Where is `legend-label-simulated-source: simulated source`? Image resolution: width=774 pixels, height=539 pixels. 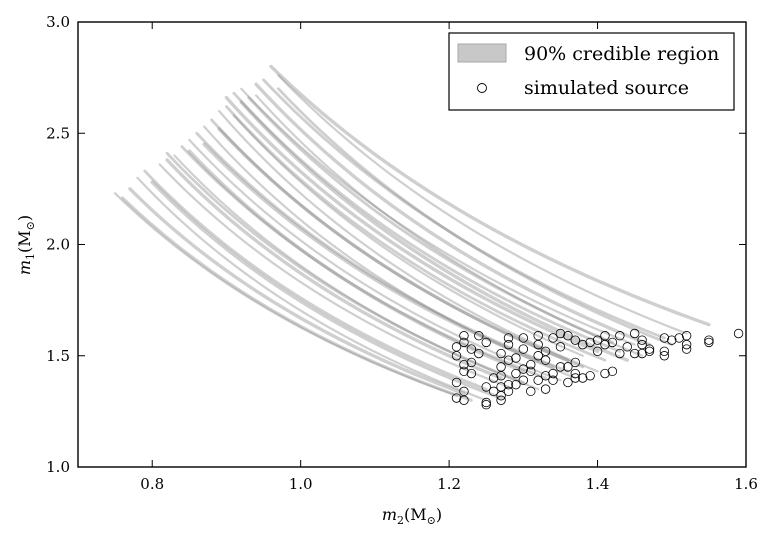 legend-label-simulated-source: simulated source is located at coordinates (606, 88).